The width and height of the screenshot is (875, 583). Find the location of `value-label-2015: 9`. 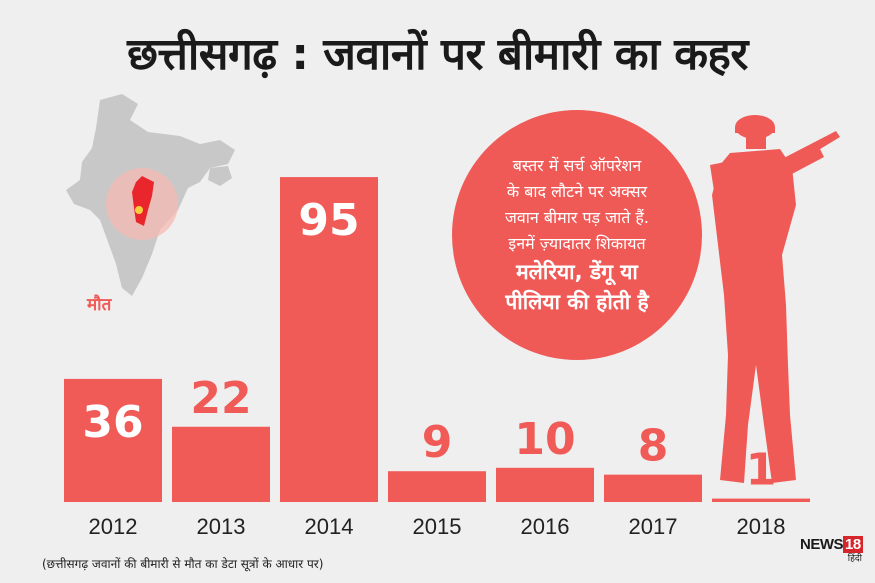

value-label-2015: 9 is located at coordinates (437, 442).